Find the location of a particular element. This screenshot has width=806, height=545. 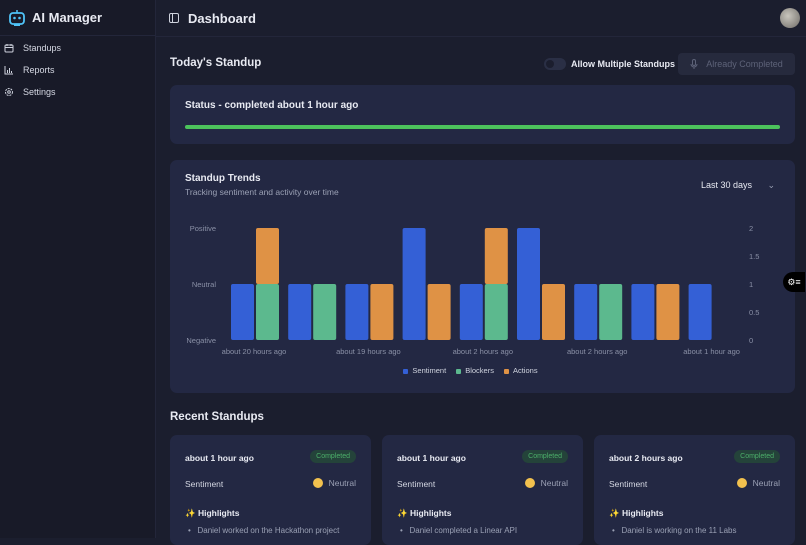

toolbar-toggle-button: ⚙≡ is located at coordinates (794, 282).